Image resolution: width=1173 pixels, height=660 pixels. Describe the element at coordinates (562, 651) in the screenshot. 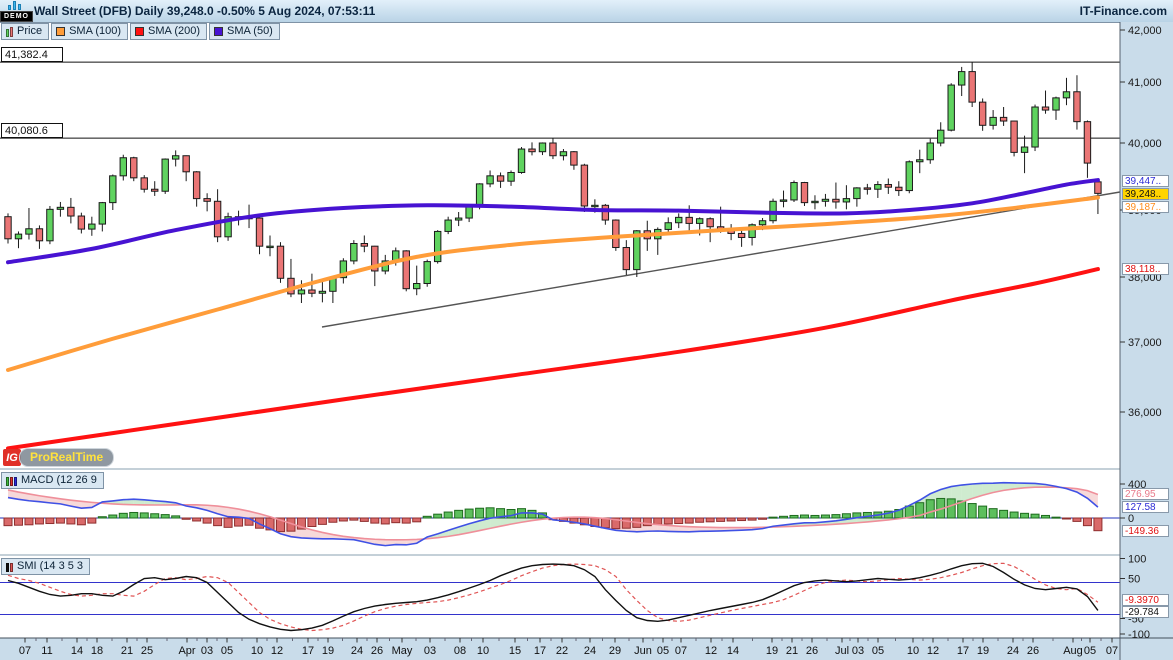

I see `svg-text: 22` at that location.